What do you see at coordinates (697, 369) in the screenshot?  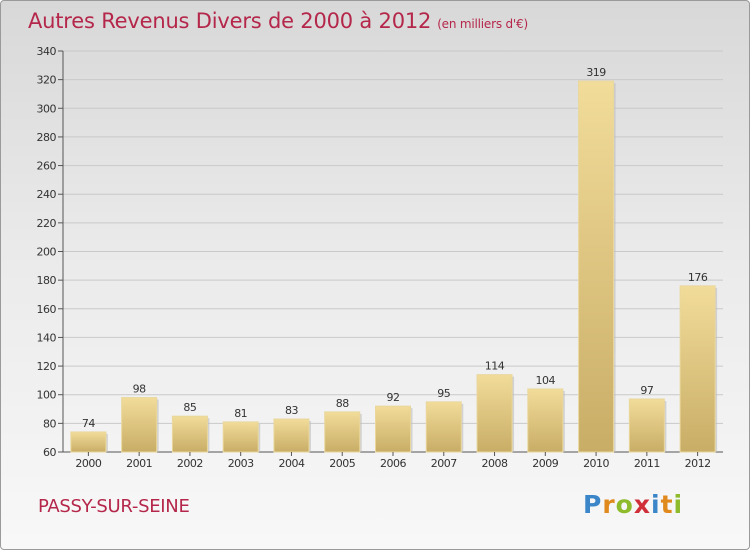 I see `bar-2012` at bounding box center [697, 369].